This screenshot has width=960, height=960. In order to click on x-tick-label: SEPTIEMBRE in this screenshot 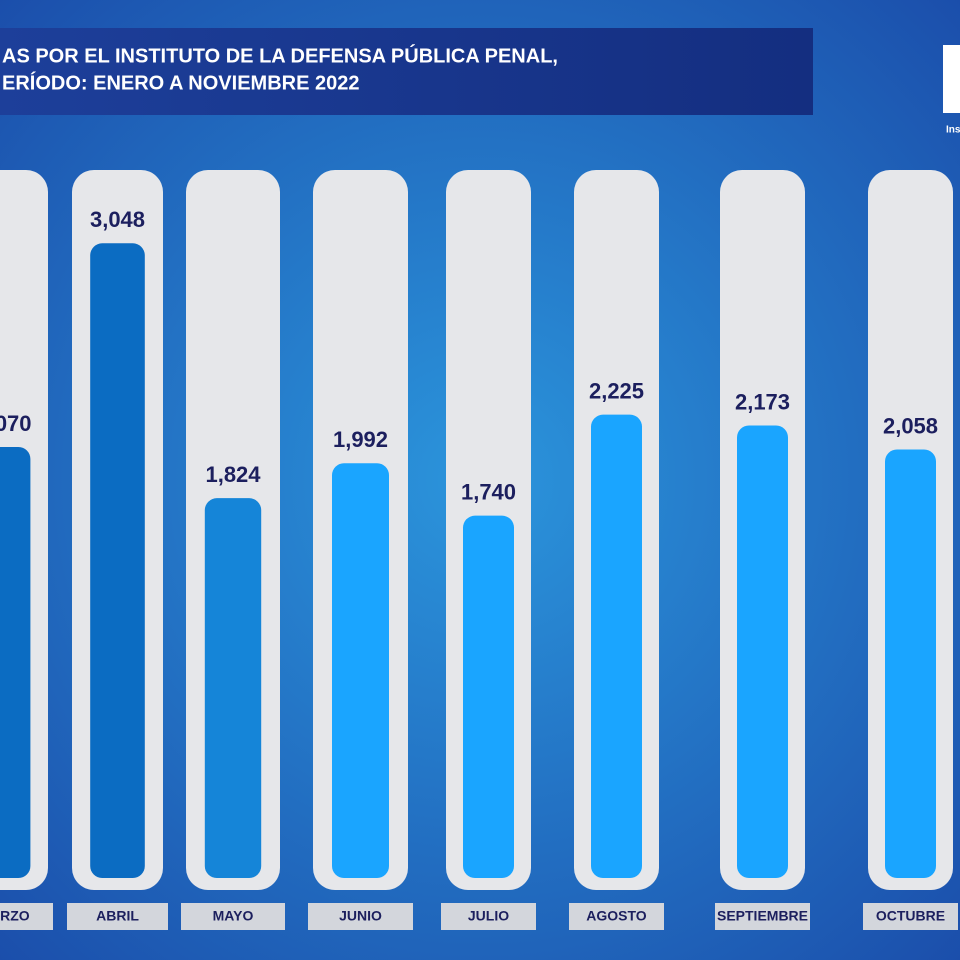, I will do `click(762, 916)`.